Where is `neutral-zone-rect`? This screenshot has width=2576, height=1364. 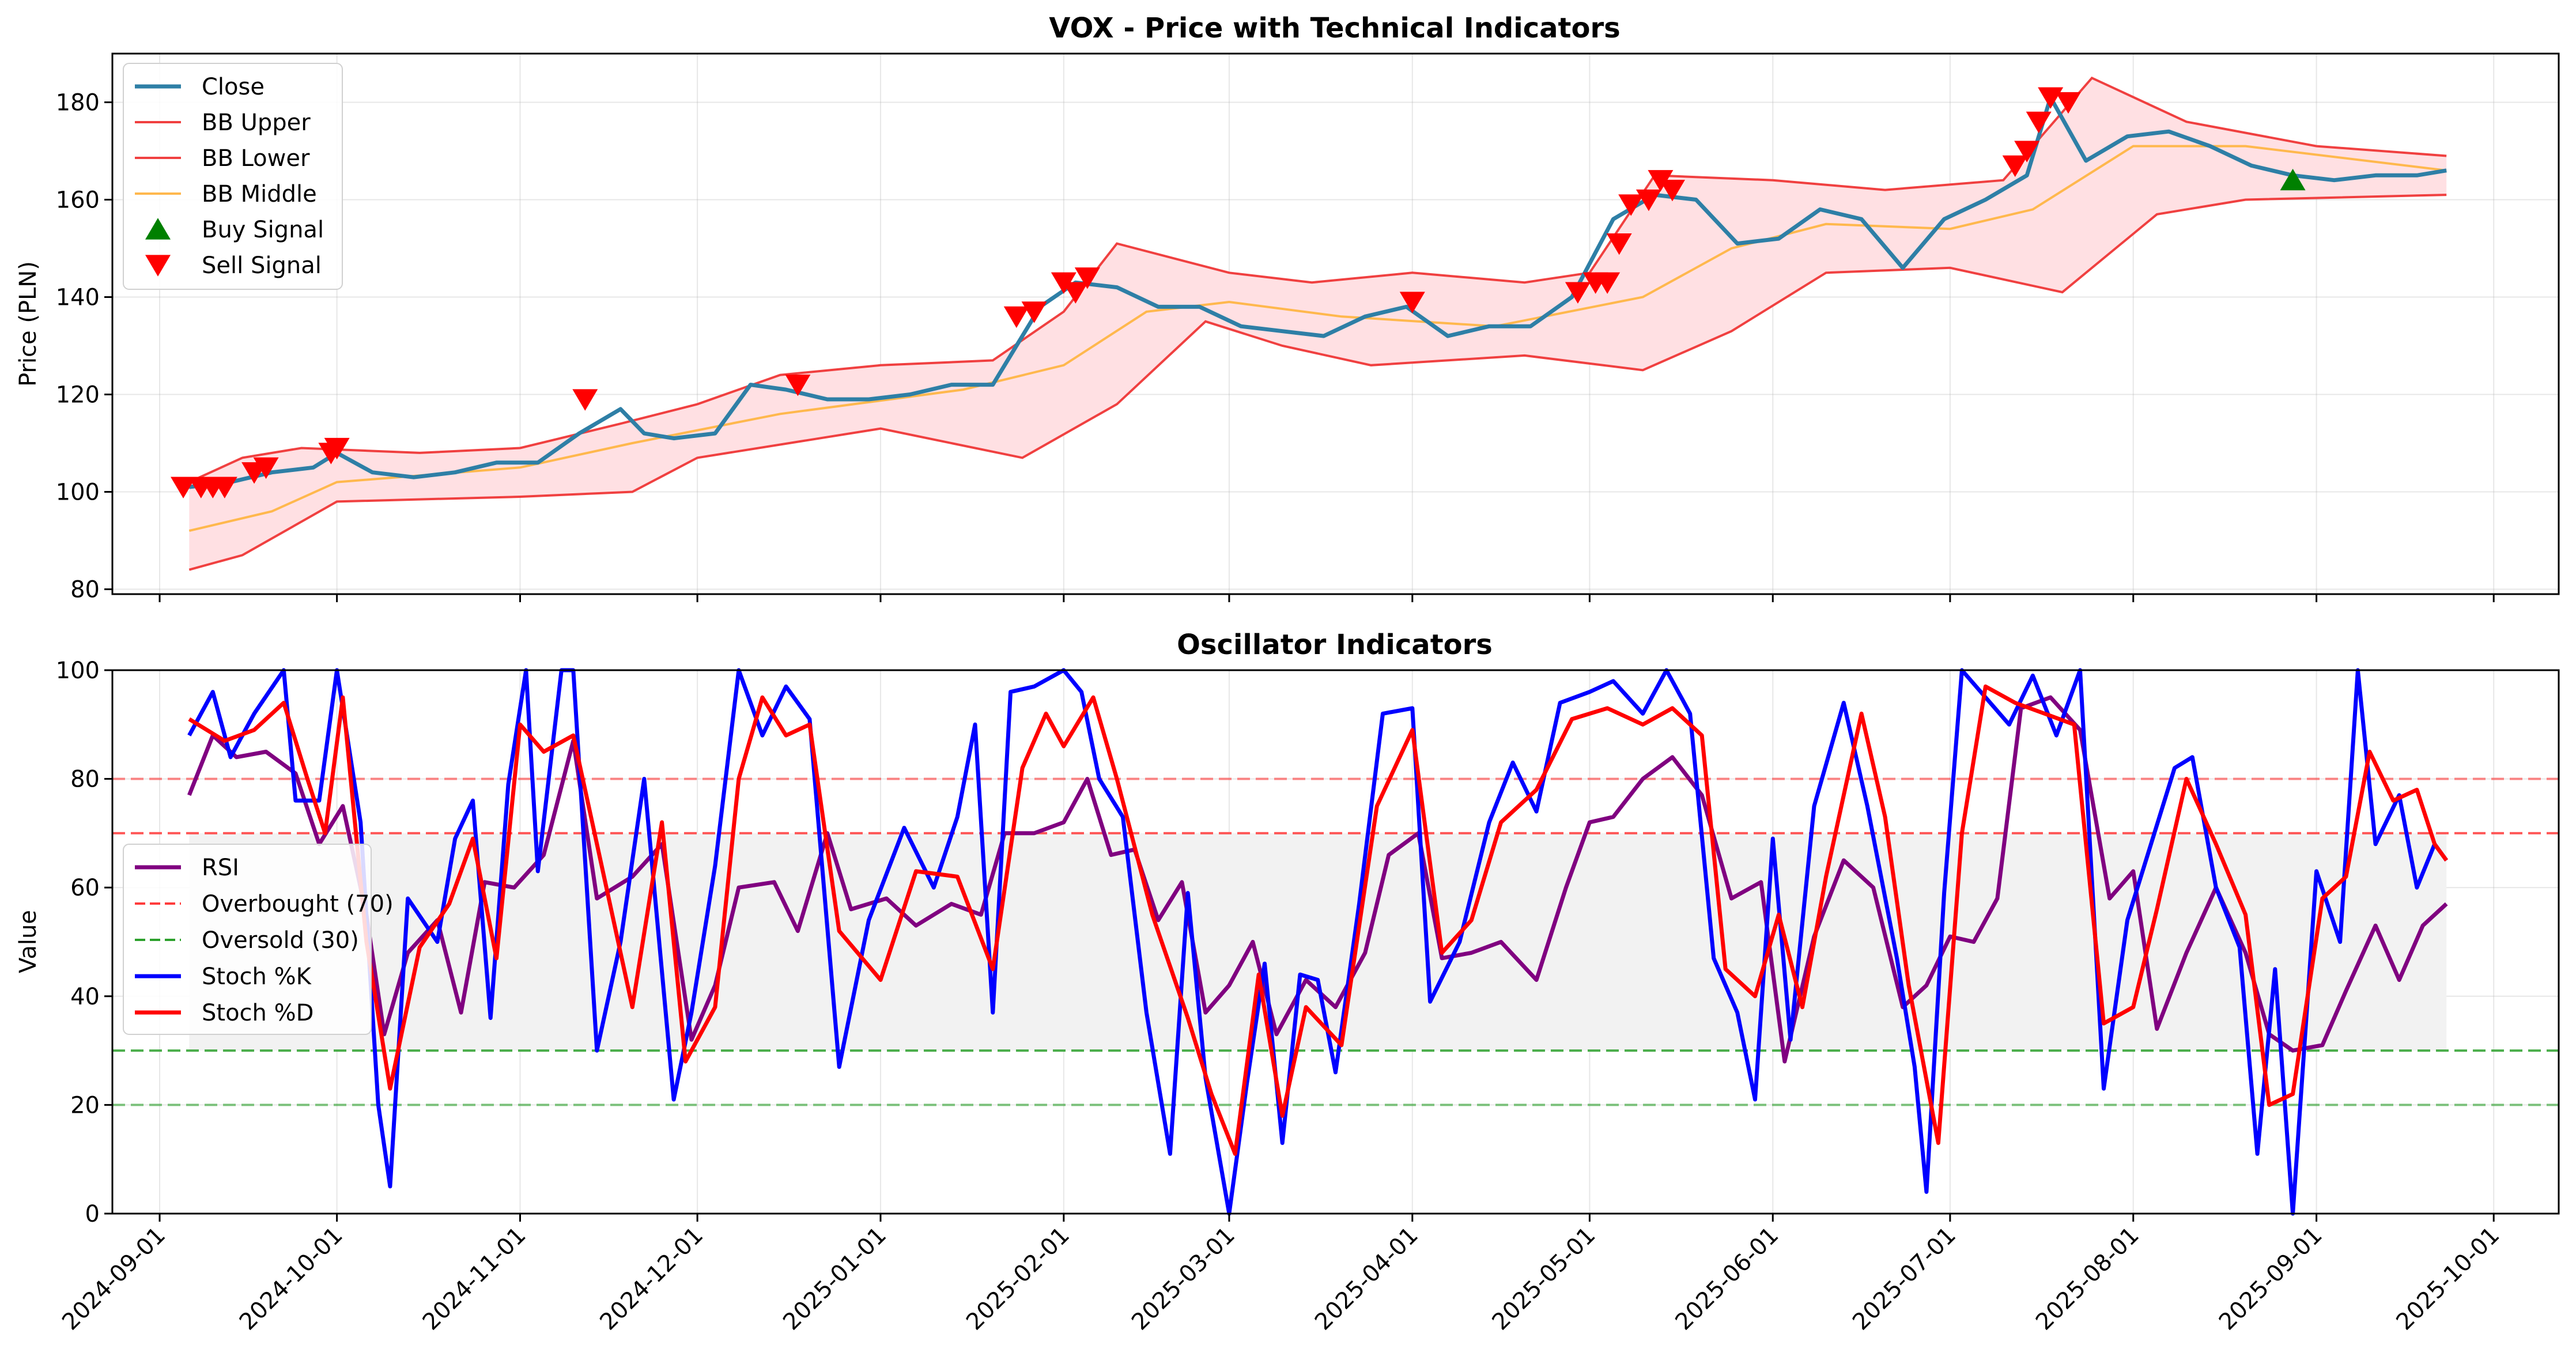 neutral-zone-rect is located at coordinates (1318, 942).